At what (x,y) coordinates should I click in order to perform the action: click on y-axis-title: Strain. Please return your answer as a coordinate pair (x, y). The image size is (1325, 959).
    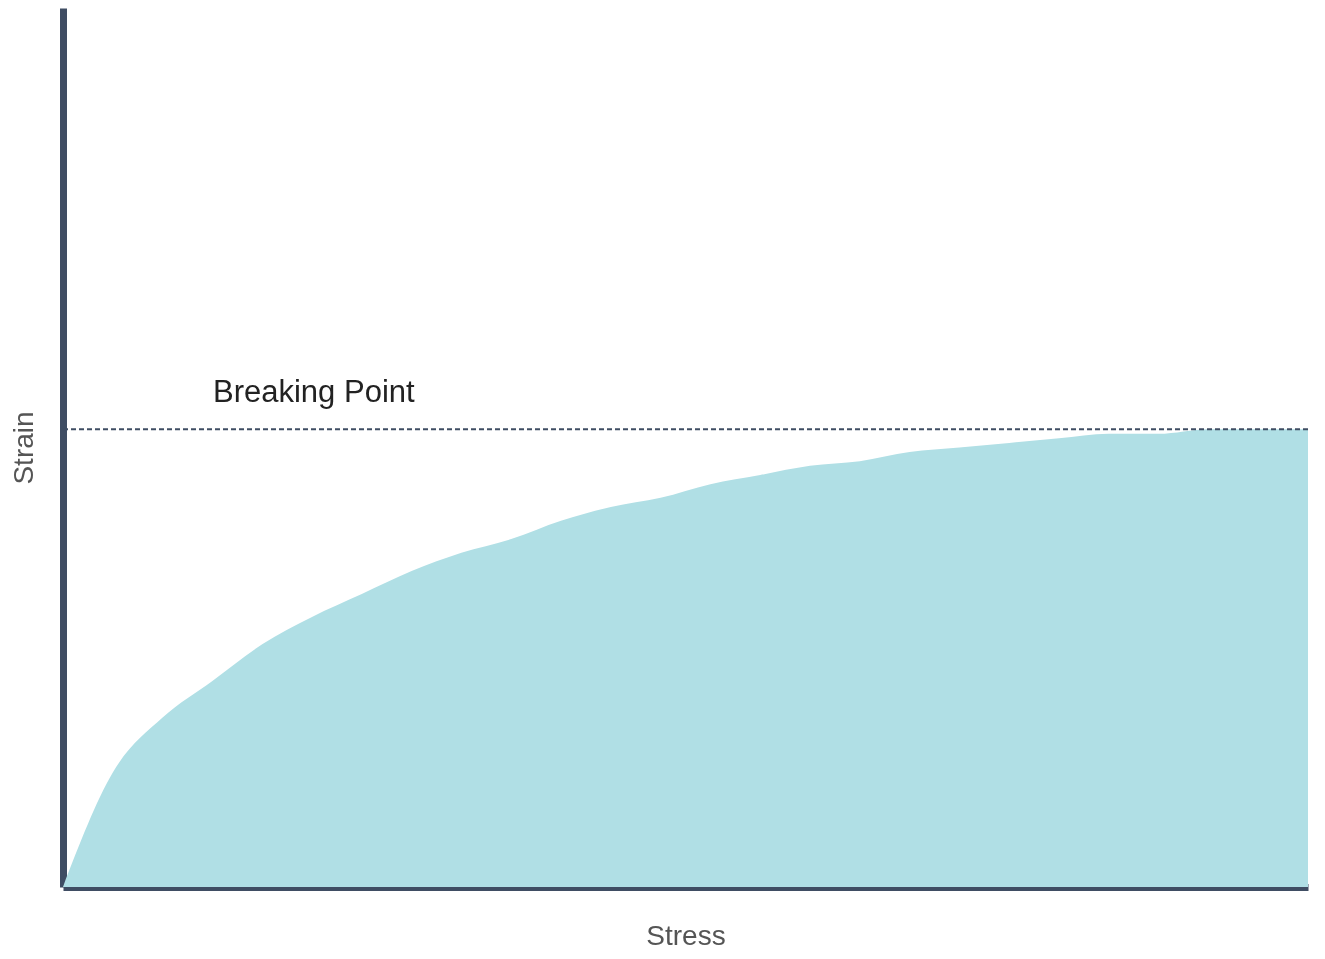
    Looking at the image, I should click on (23, 448).